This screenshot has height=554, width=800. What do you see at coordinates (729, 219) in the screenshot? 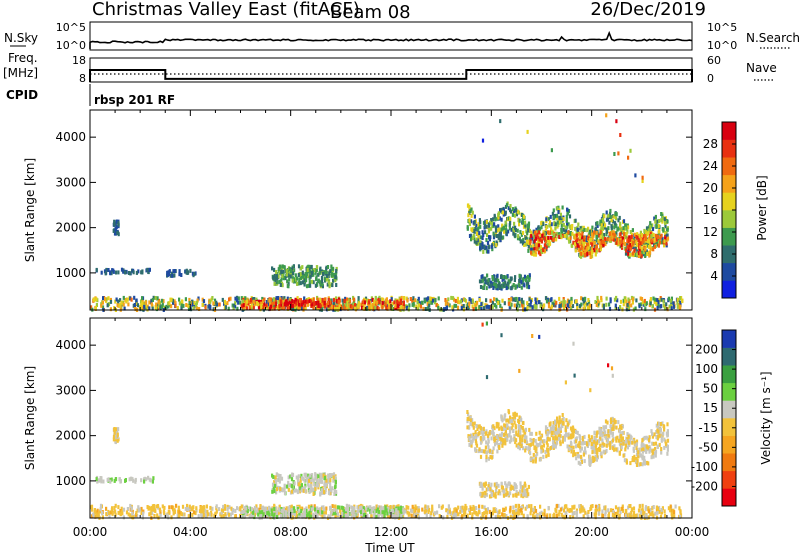
I see `colorbar-swatch` at bounding box center [729, 219].